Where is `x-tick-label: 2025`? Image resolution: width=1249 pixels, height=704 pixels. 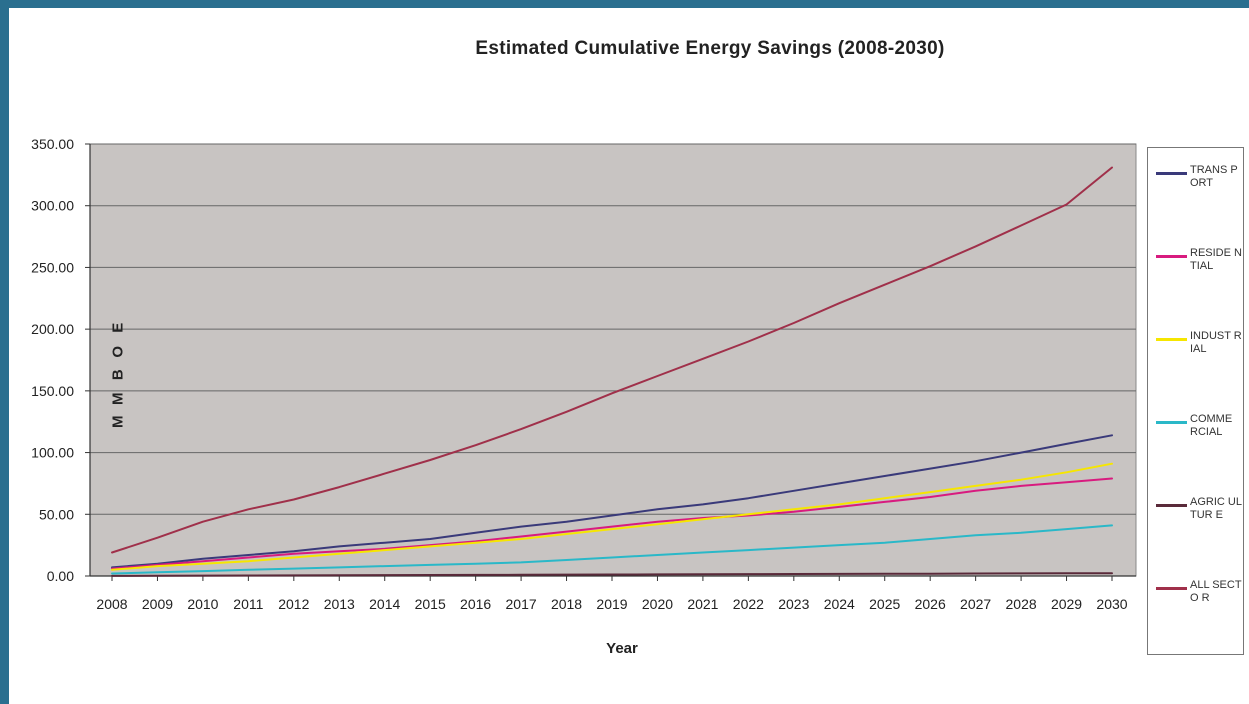 x-tick-label: 2025 is located at coordinates (884, 604).